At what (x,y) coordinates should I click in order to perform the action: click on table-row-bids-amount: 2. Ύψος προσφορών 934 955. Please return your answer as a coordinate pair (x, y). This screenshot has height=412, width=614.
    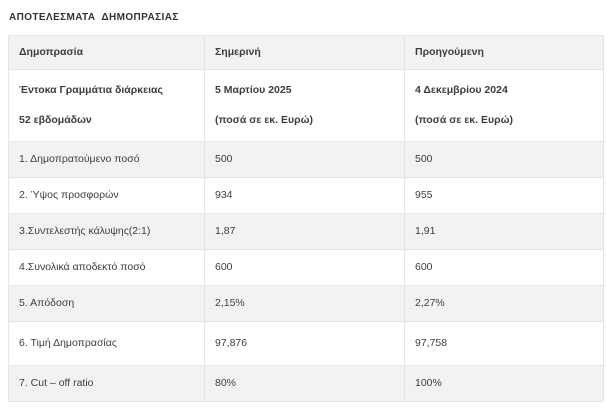
    Looking at the image, I should click on (306, 195).